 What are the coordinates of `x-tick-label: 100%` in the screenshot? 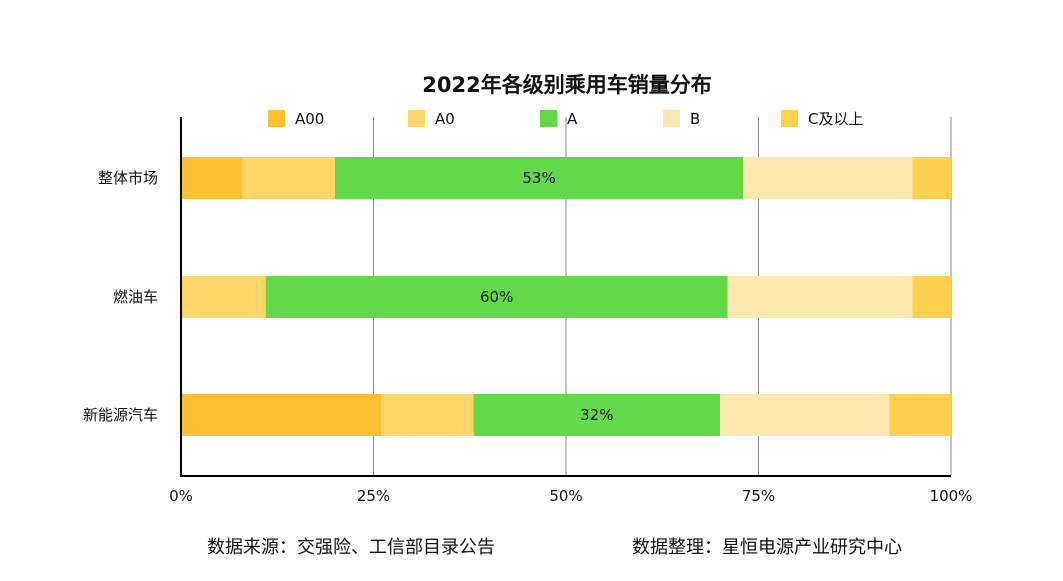 It's located at (951, 496).